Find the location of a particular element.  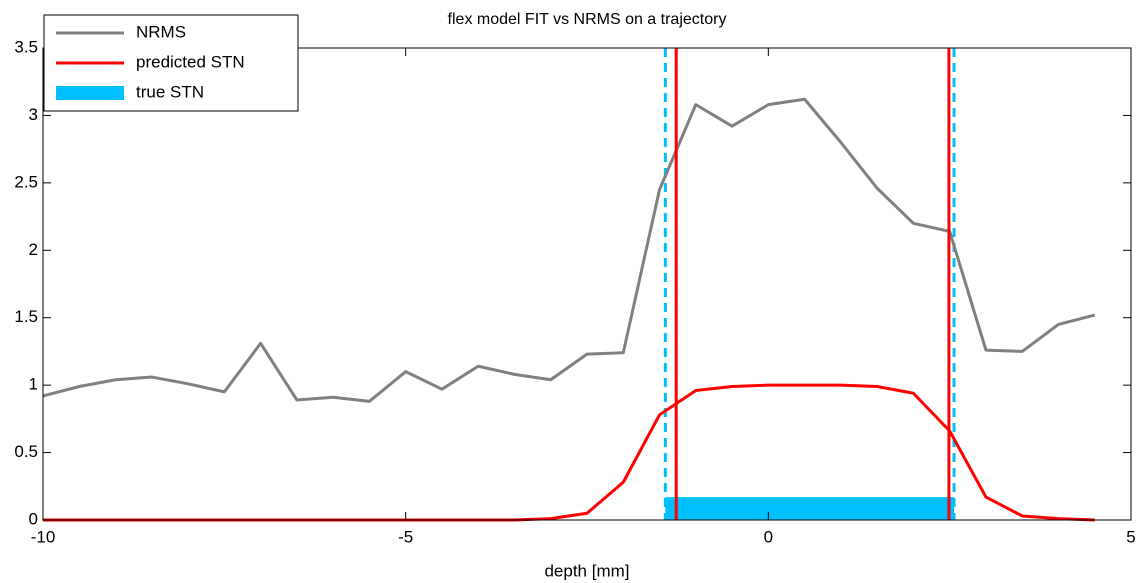

y-tick-label: 2.5 is located at coordinates (26, 181).